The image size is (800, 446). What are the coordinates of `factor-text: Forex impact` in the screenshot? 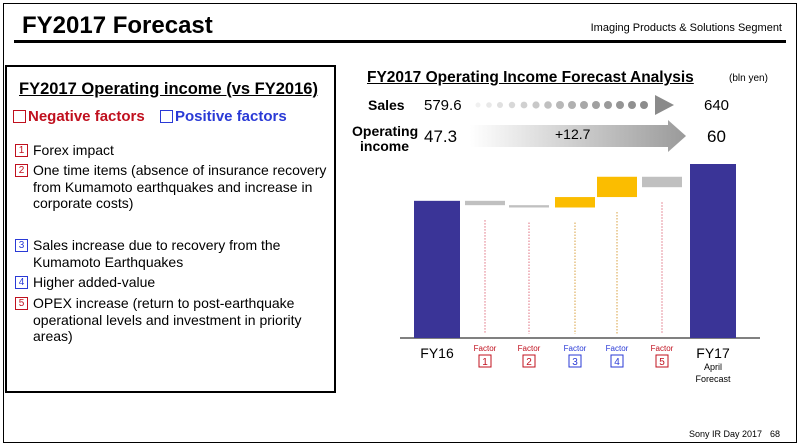 It's located at (73, 150).